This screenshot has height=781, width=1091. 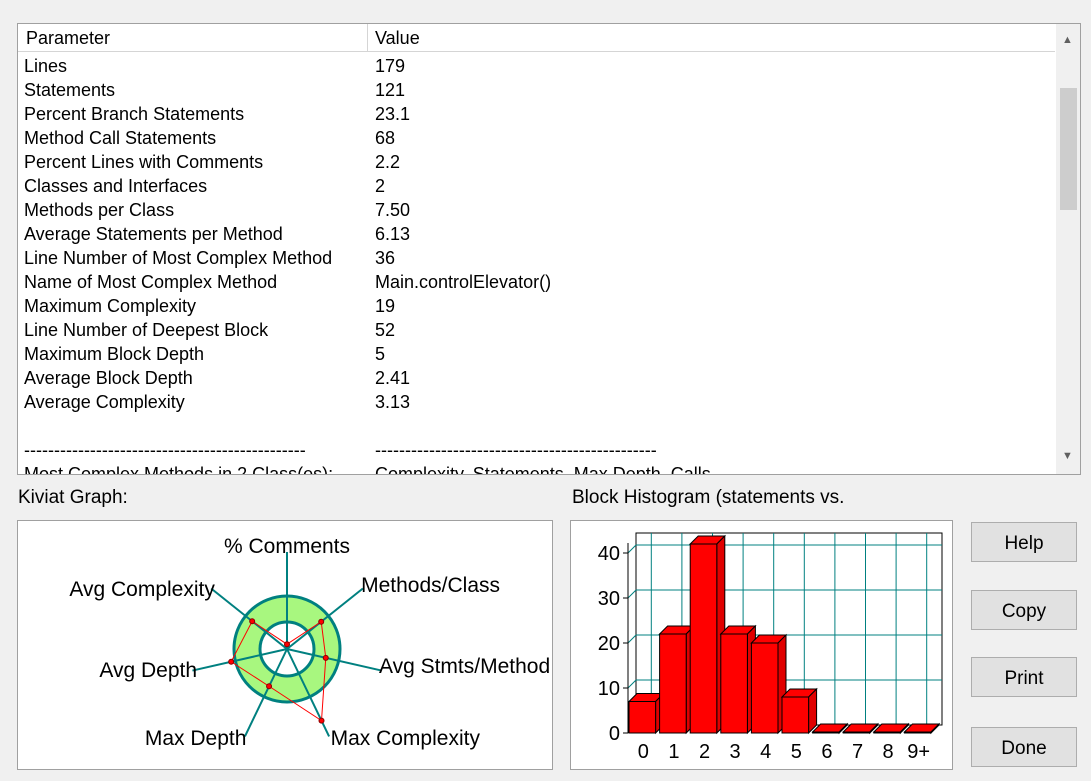 What do you see at coordinates (151, 282) in the screenshot?
I see `parameter-cell: Name of Most Complex Method` at bounding box center [151, 282].